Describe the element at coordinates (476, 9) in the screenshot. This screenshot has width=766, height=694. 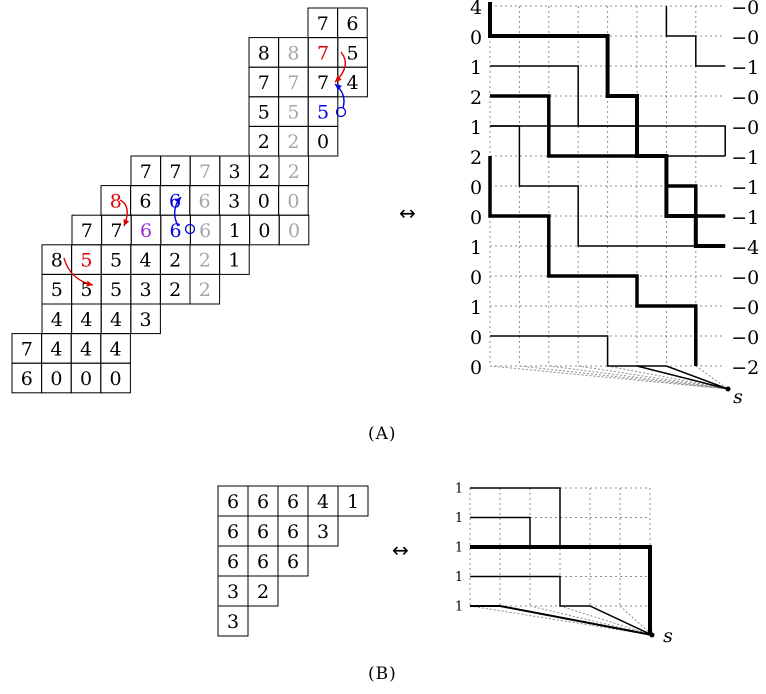
I see `row-label-left: 4` at that location.